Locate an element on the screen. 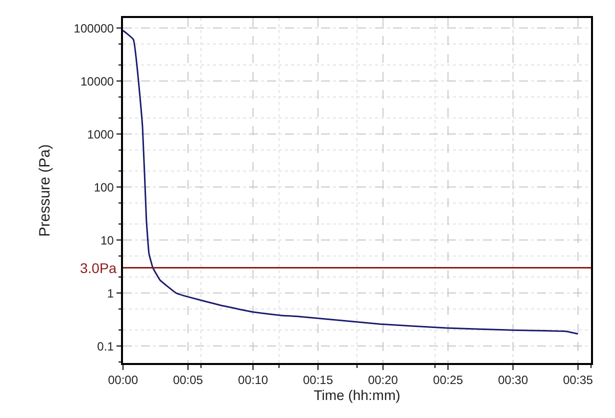 This screenshot has height=418, width=615. x-tick-label: 00:35 is located at coordinates (578, 380).